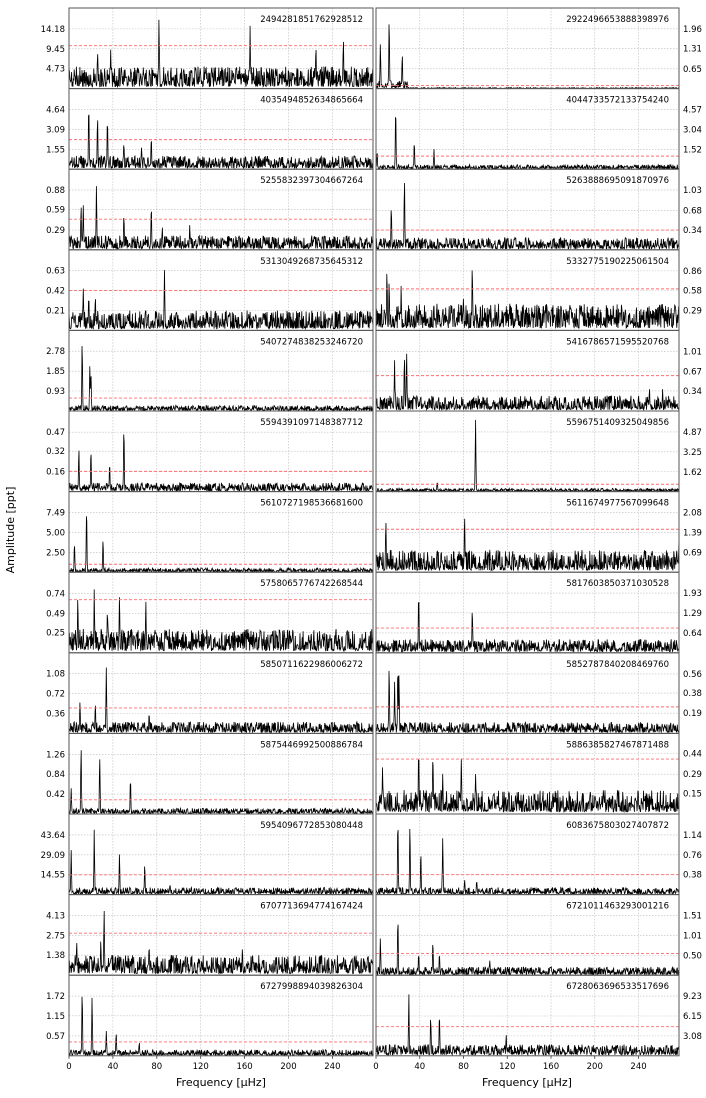 This screenshot has width=706, height=1098. I want to click on y-tick-label: 0.69, so click(692, 553).